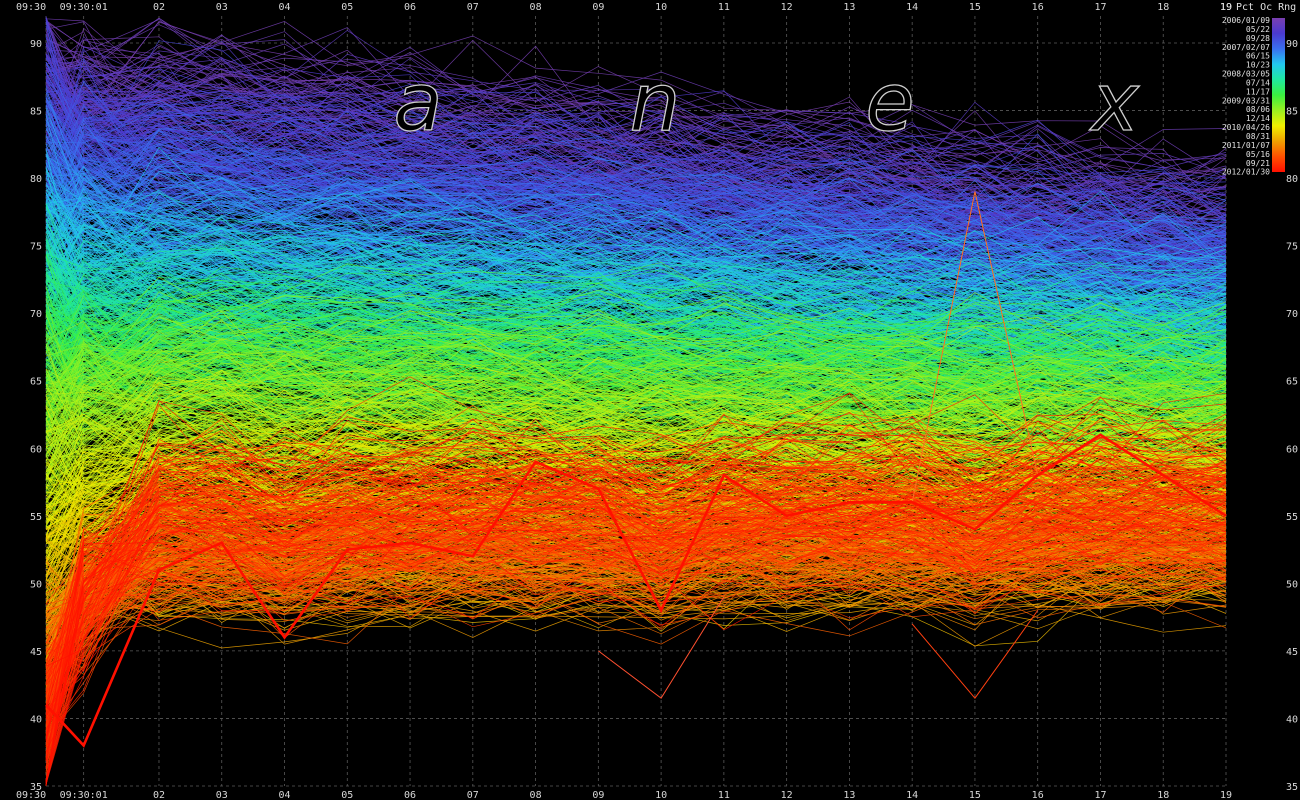 This screenshot has width=1300, height=800. I want to click on x-tick-label-top: 02, so click(159, 7).